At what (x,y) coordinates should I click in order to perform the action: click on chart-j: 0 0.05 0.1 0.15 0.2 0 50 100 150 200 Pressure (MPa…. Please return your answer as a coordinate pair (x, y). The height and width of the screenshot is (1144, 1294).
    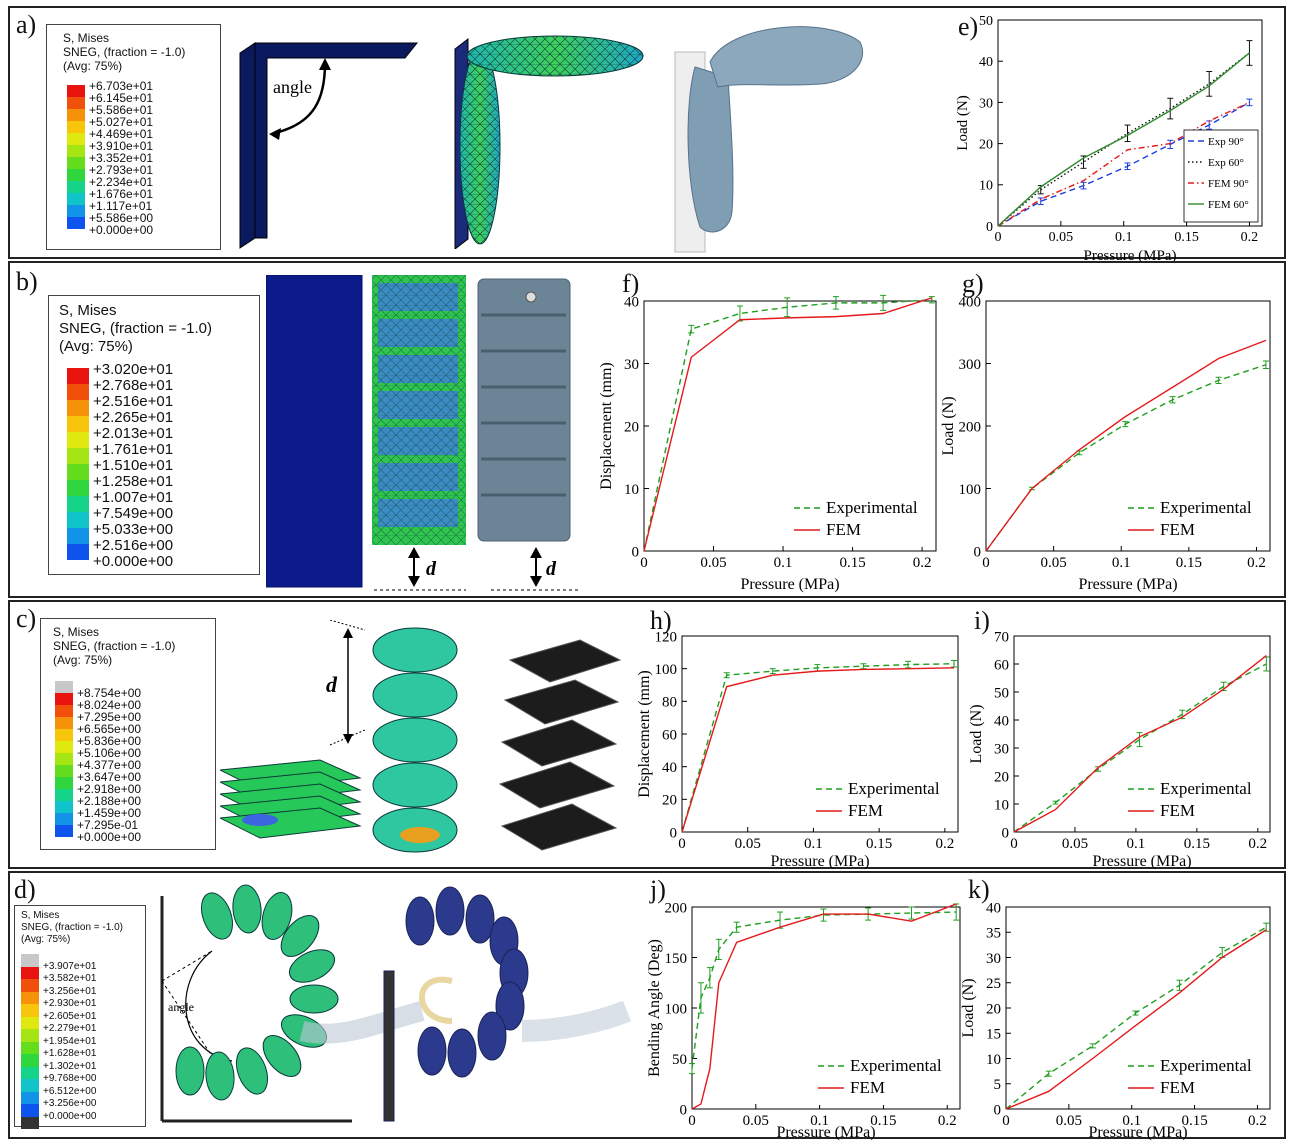
    Looking at the image, I should click on (803, 1021).